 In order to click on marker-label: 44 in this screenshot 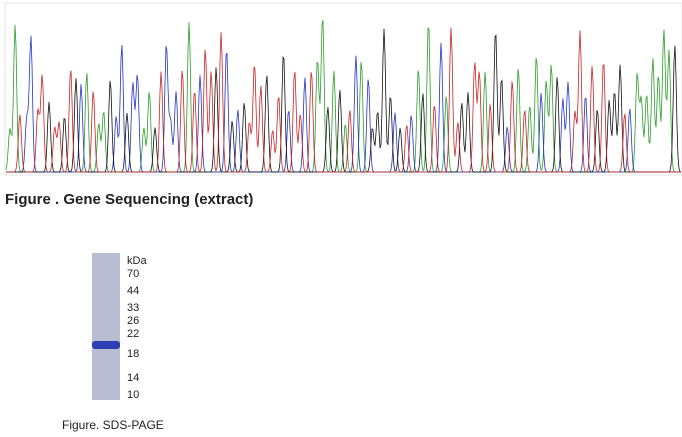, I will do `click(133, 291)`.